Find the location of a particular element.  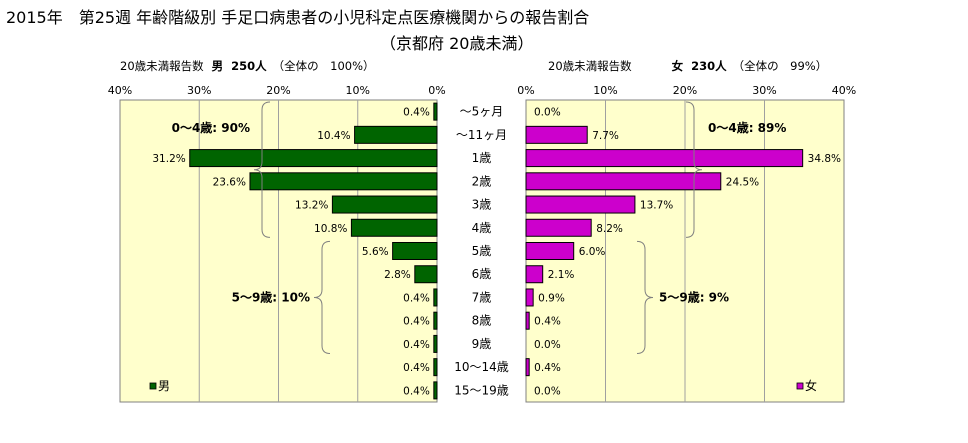

category-label: 4歳 is located at coordinates (482, 228).